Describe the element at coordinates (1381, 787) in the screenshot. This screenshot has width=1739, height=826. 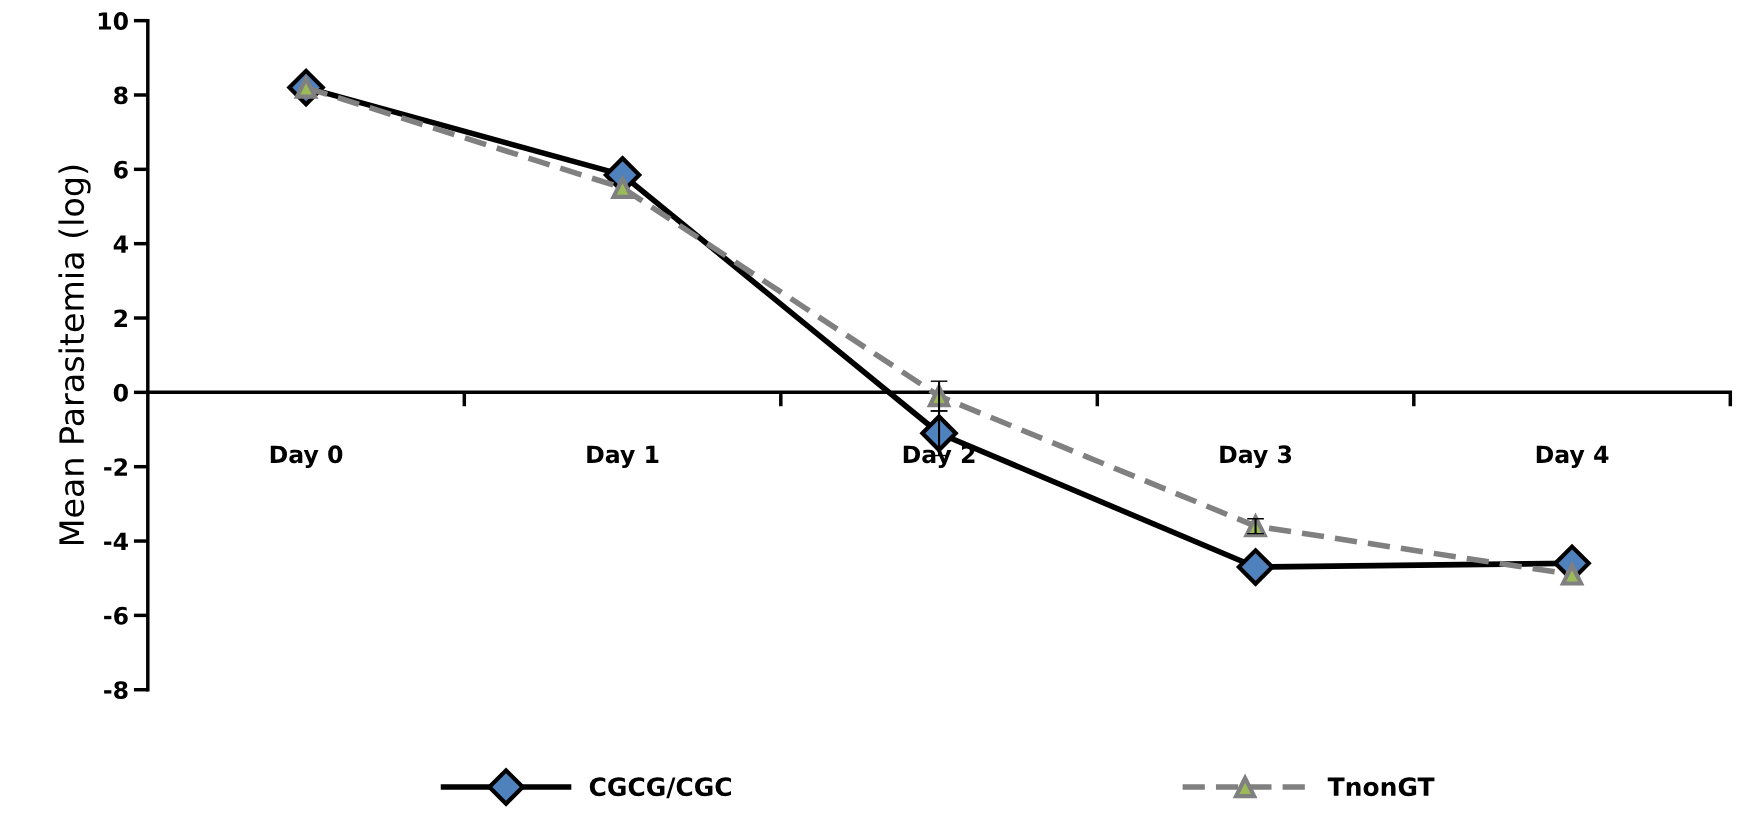
I see `legend-label: TnonGT` at that location.